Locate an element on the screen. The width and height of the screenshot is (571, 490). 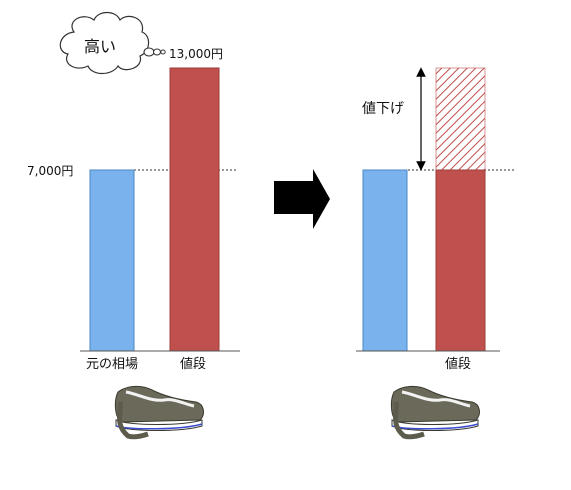
thought-bubble-text: 高い is located at coordinates (100, 46).